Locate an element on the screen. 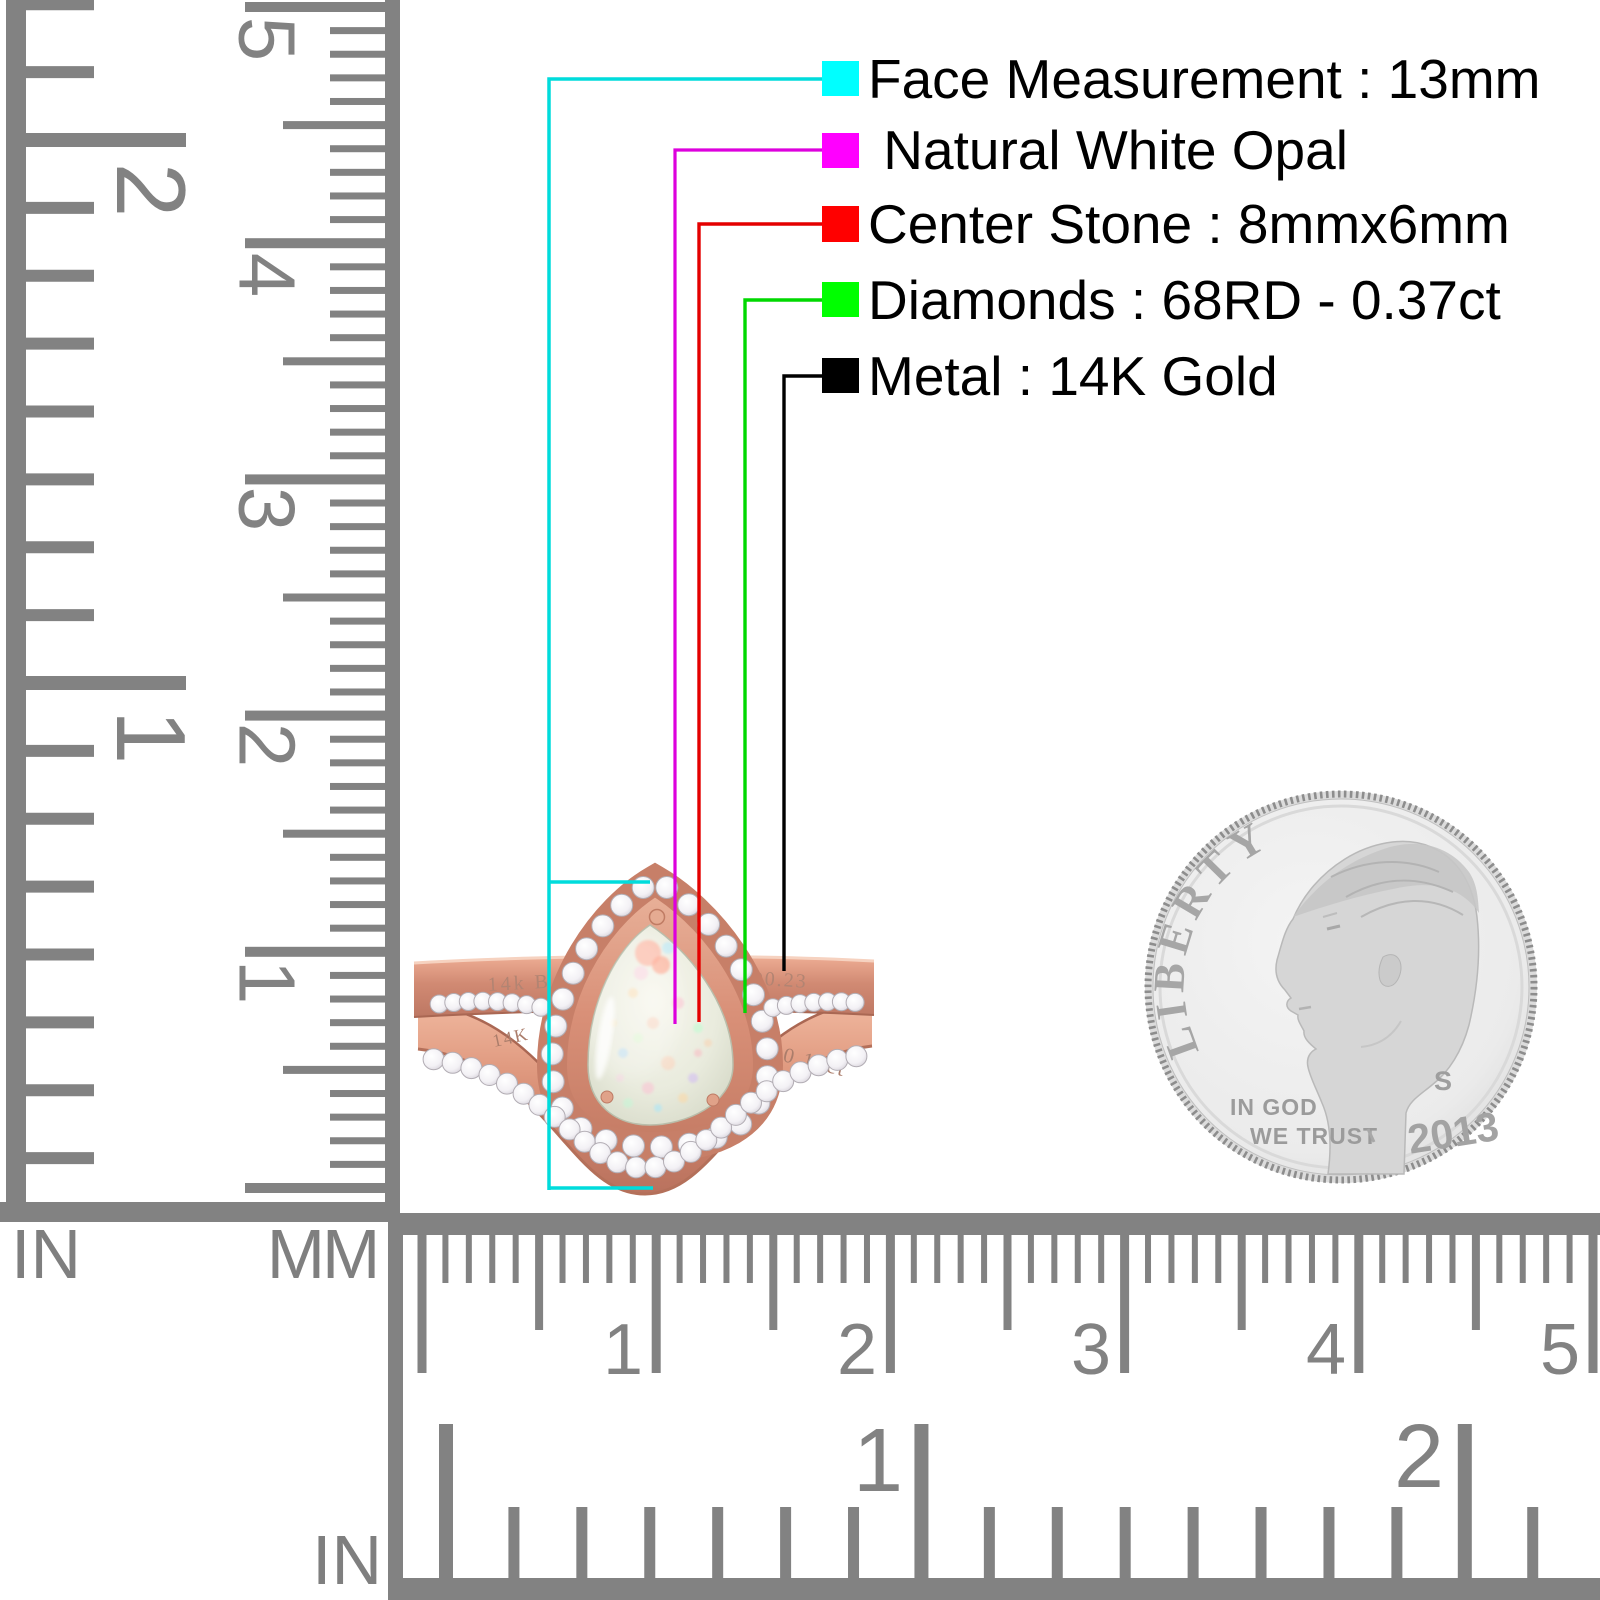 The width and height of the screenshot is (1600, 1600). coin-reeding is located at coordinates (1341, 987).